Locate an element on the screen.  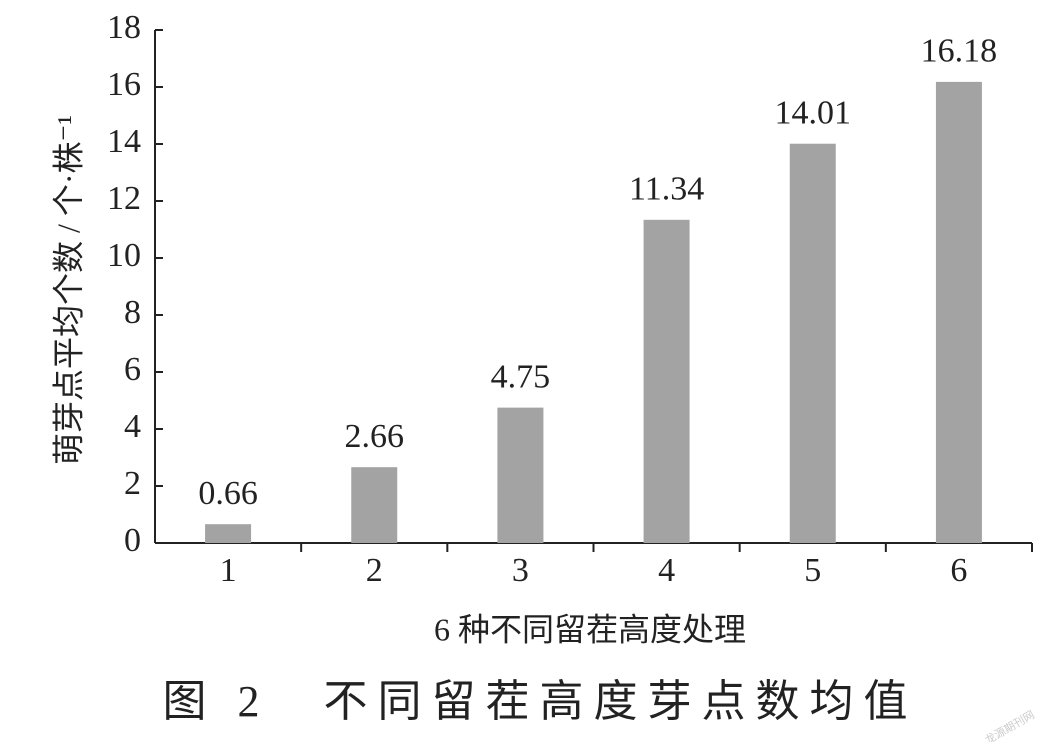
y-tick-label: 8 is located at coordinates (132, 312).